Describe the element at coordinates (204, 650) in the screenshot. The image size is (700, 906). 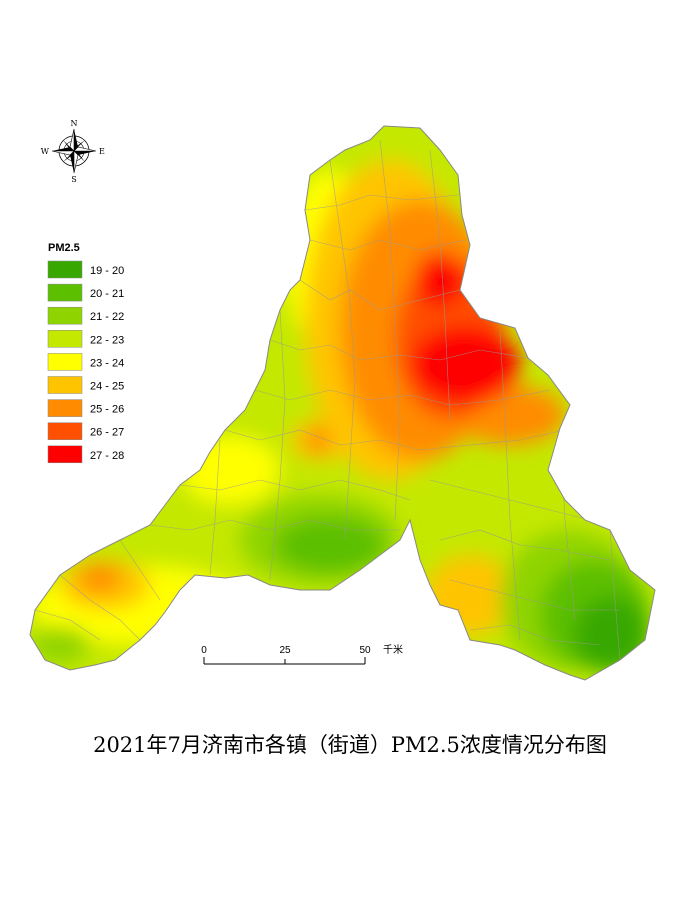
I see `scale-tick-0: 0` at that location.